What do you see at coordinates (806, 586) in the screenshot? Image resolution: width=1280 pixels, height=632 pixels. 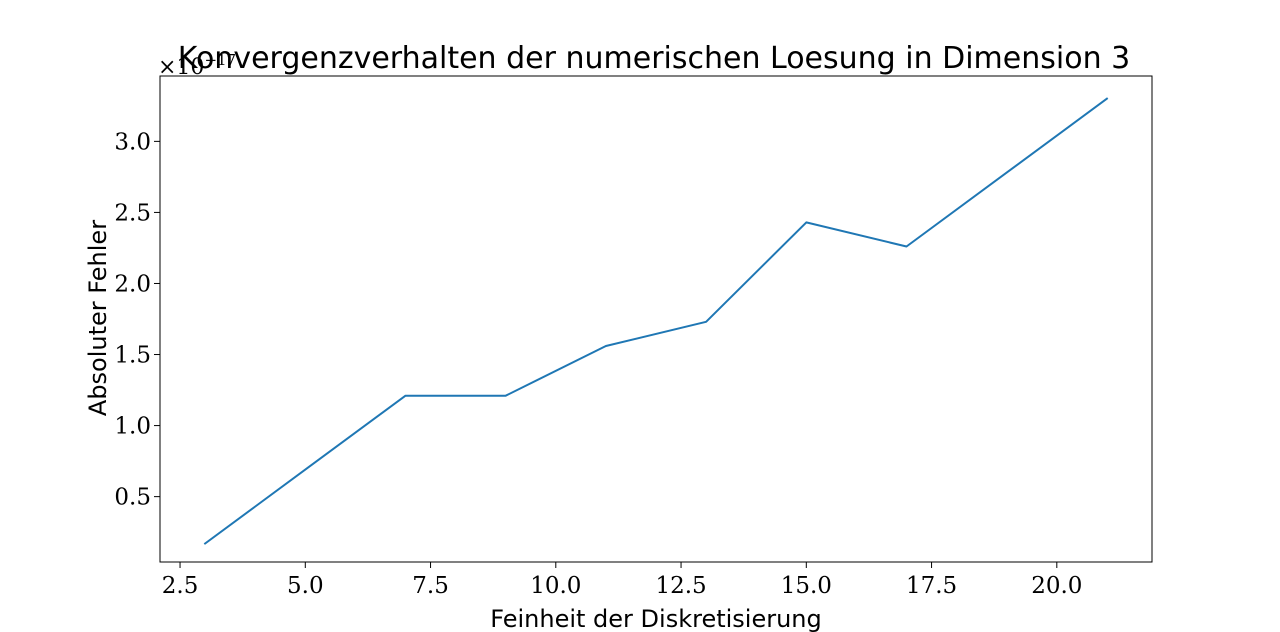 I see `x-tick-label: 15.0` at bounding box center [806, 586].